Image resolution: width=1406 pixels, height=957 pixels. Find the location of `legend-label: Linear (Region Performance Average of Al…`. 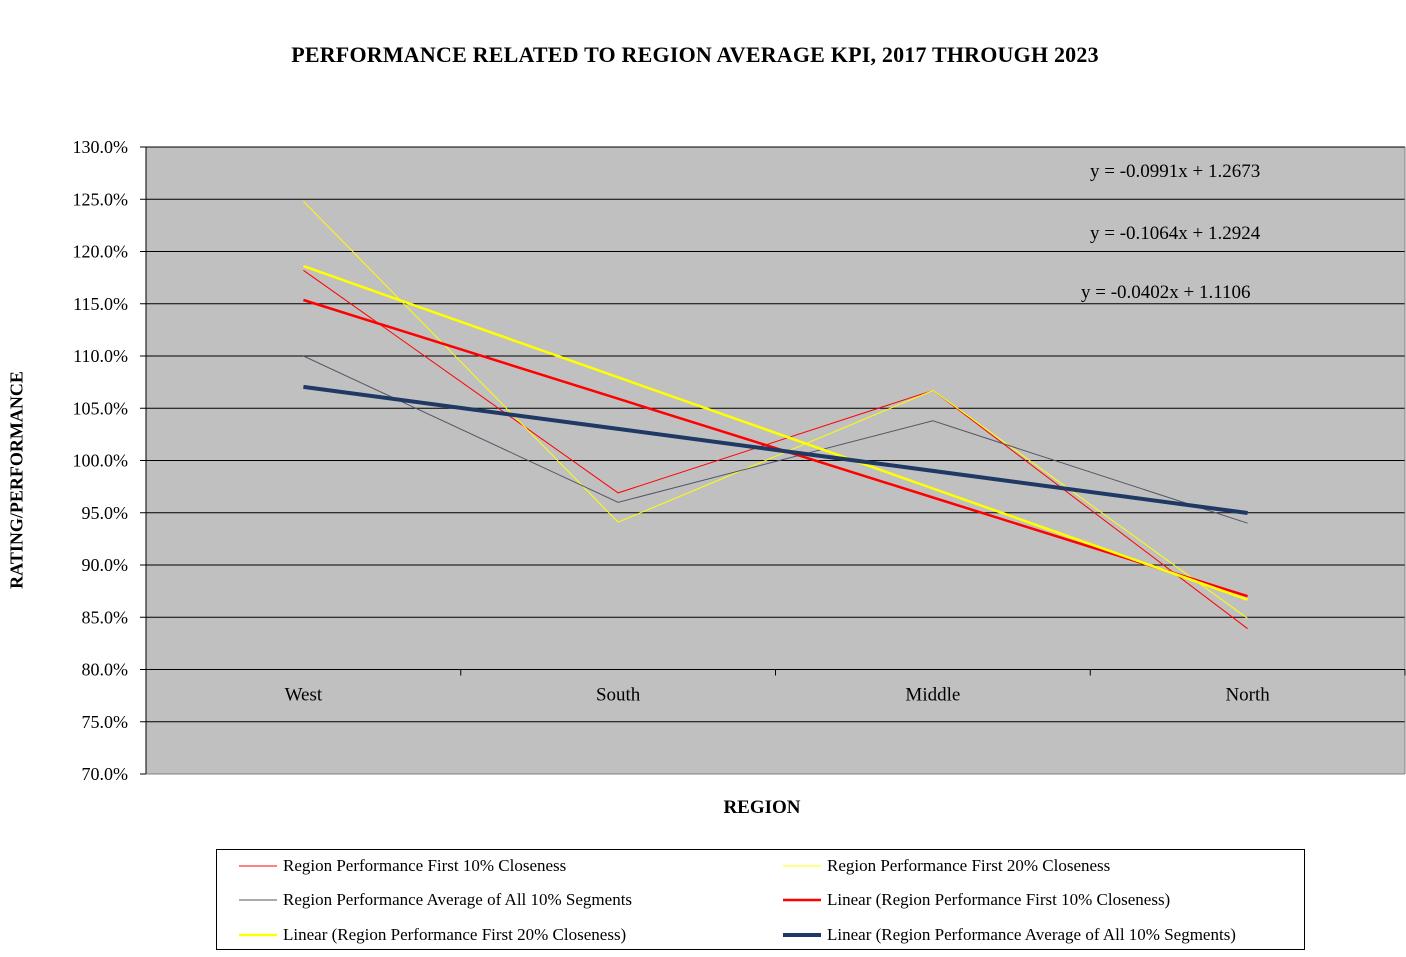

legend-label: Linear (Region Performance Average of Al… is located at coordinates (1031, 934).